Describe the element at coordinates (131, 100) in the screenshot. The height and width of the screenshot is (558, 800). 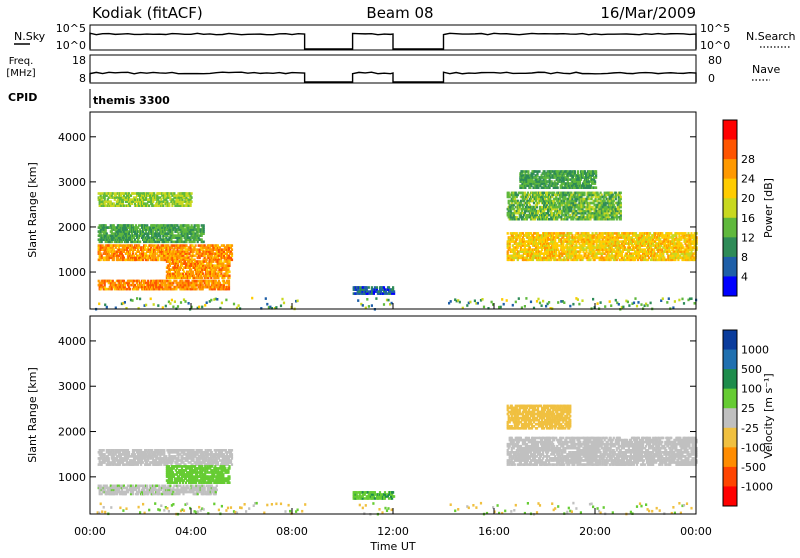
I see `cpid-value: themis 3300` at that location.